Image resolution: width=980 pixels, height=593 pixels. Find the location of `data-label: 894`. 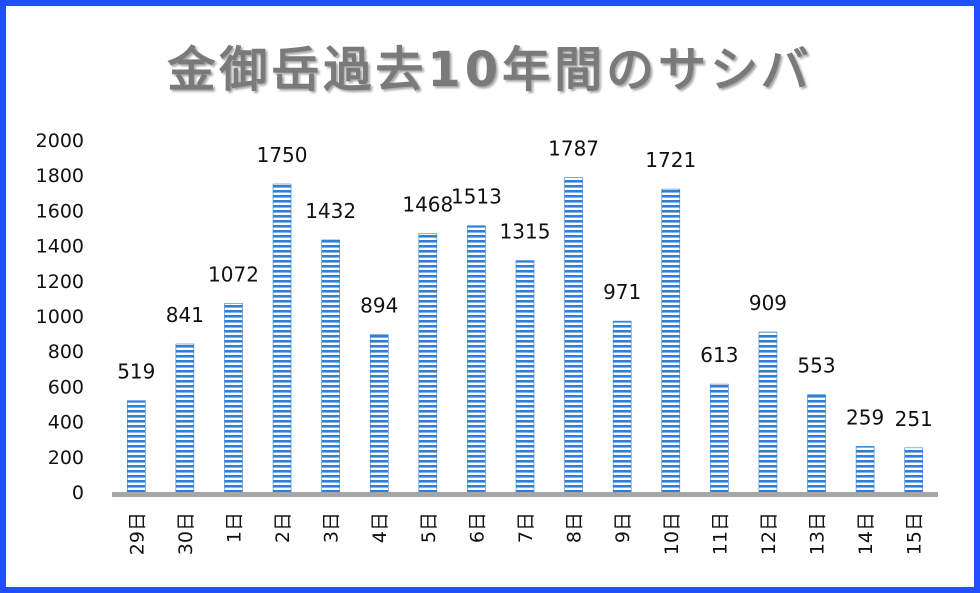

data-label: 894 is located at coordinates (379, 306).